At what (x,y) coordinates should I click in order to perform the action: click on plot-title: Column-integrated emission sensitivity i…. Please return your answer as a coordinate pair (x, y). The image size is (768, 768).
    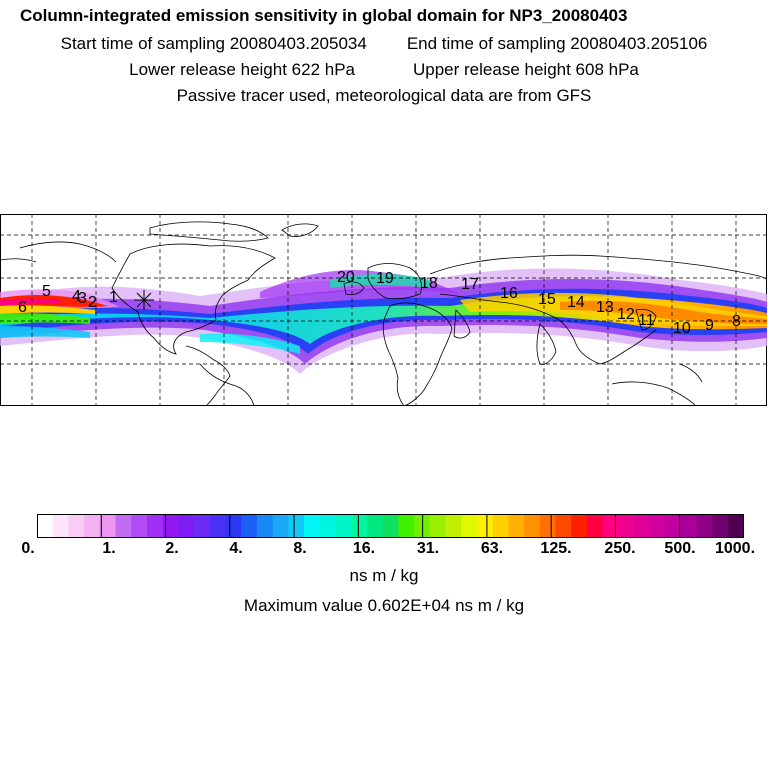
    Looking at the image, I should click on (324, 15).